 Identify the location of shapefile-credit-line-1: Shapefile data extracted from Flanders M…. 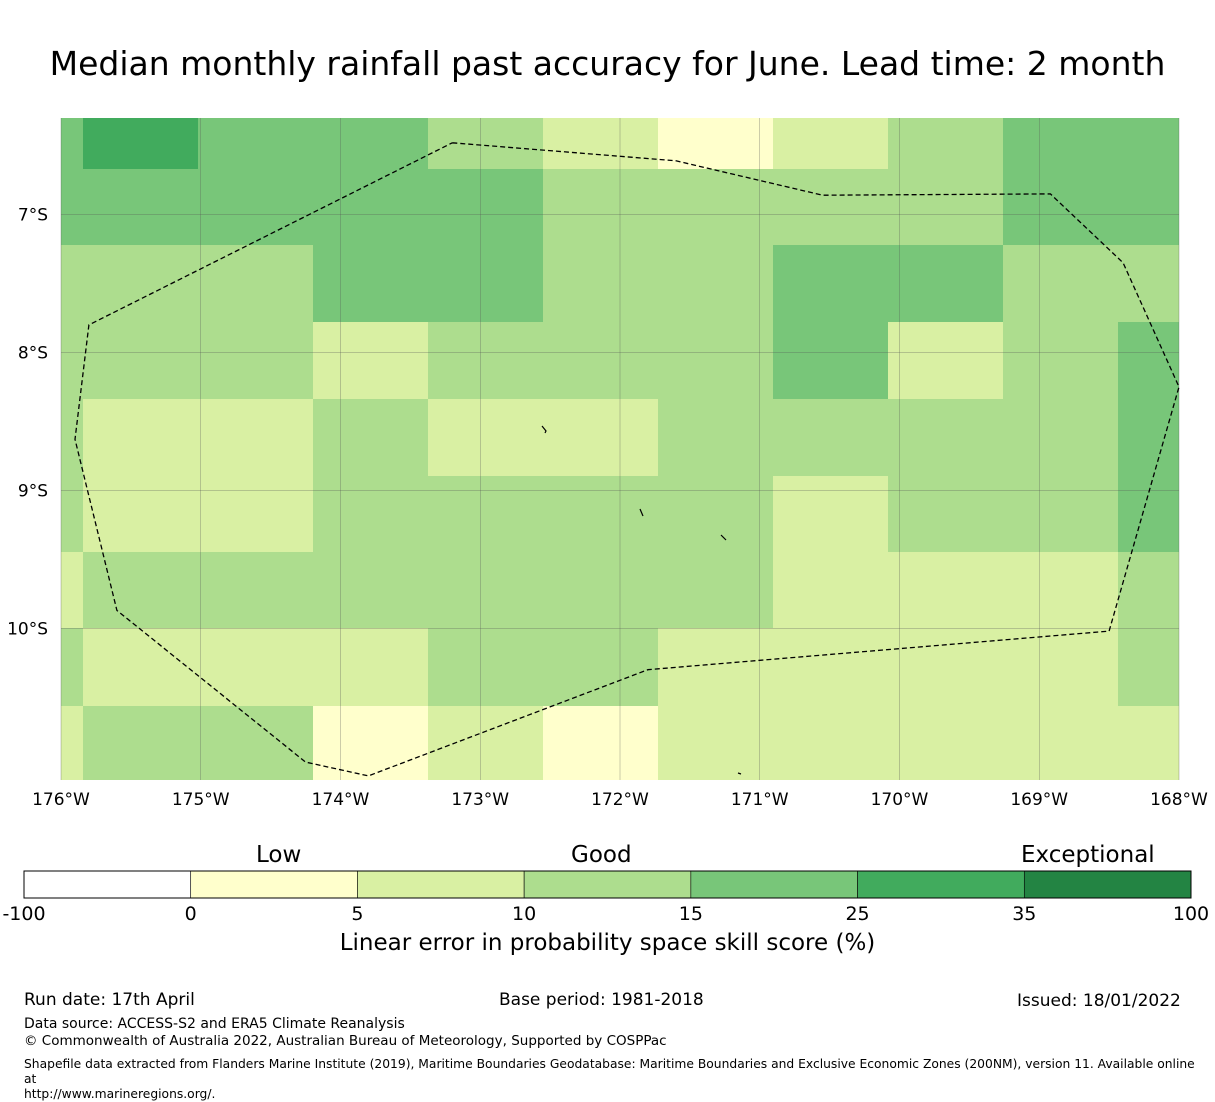
(609, 1071).